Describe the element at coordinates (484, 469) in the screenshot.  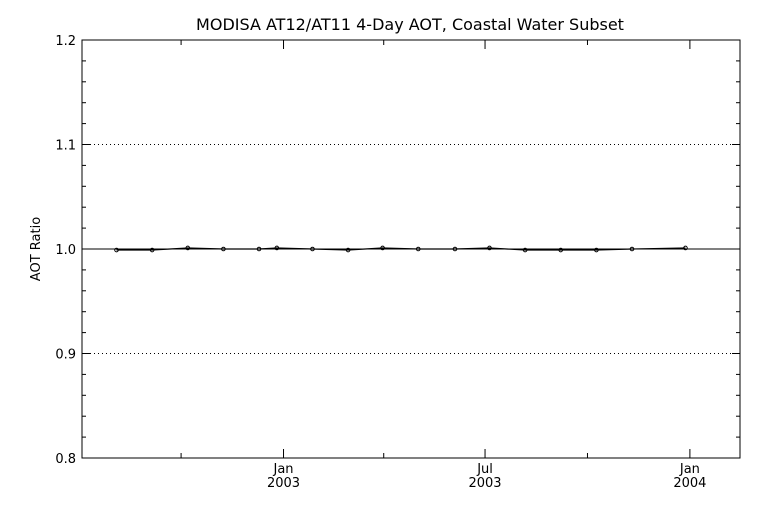
I see `x-tick-label-month: Jul` at that location.